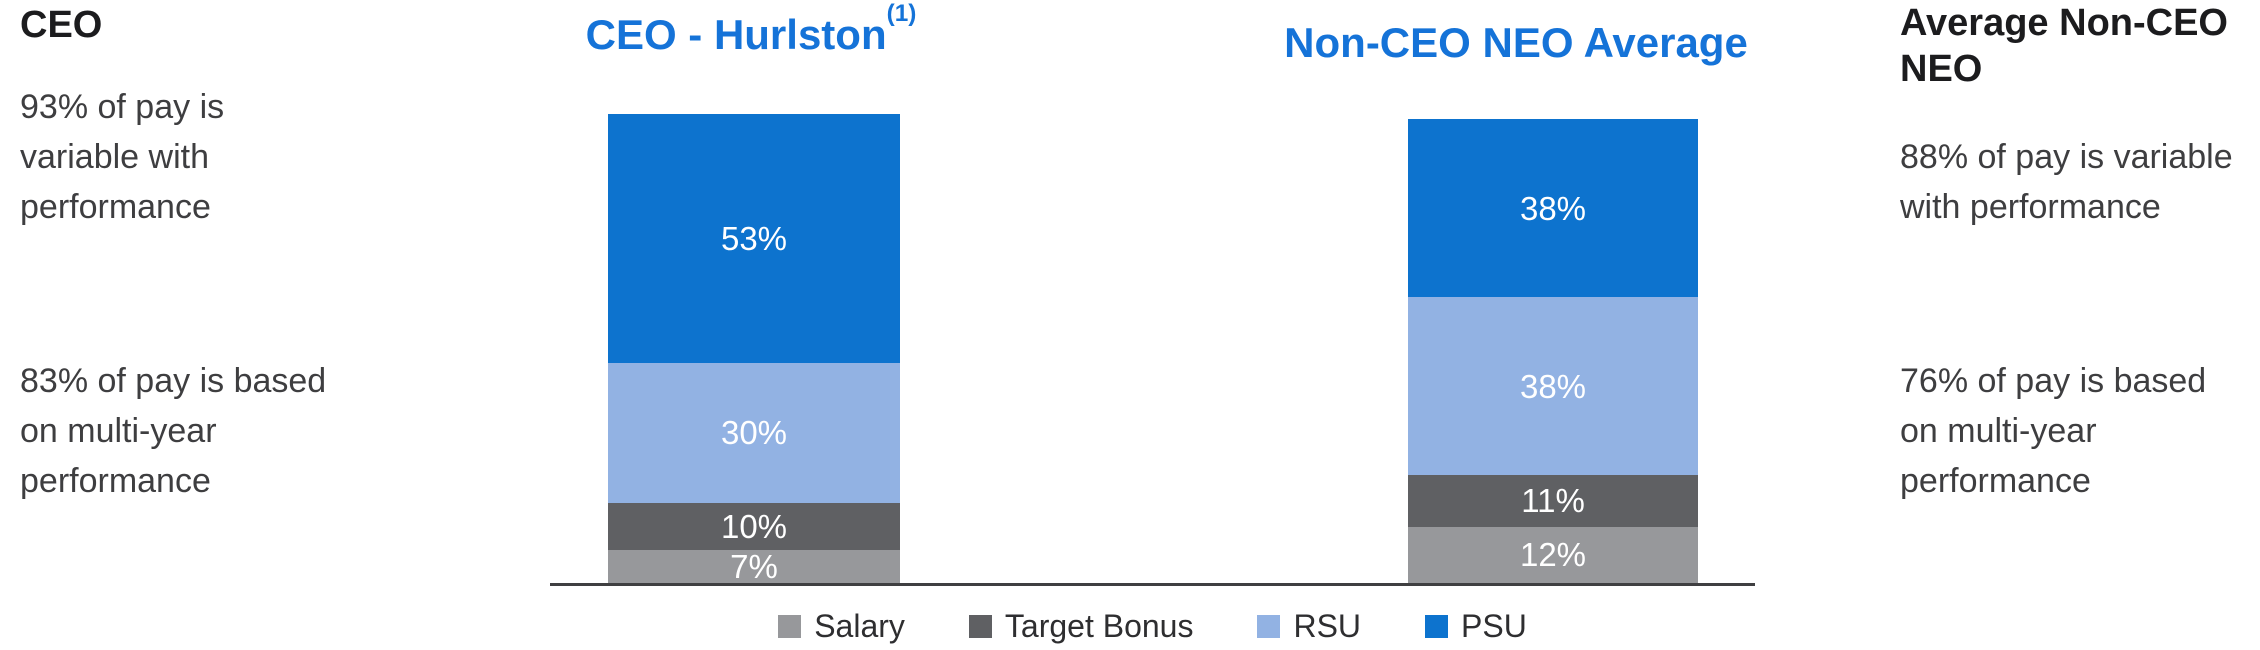  I want to click on bar-segment-target-bonus: 11%, so click(1553, 501).